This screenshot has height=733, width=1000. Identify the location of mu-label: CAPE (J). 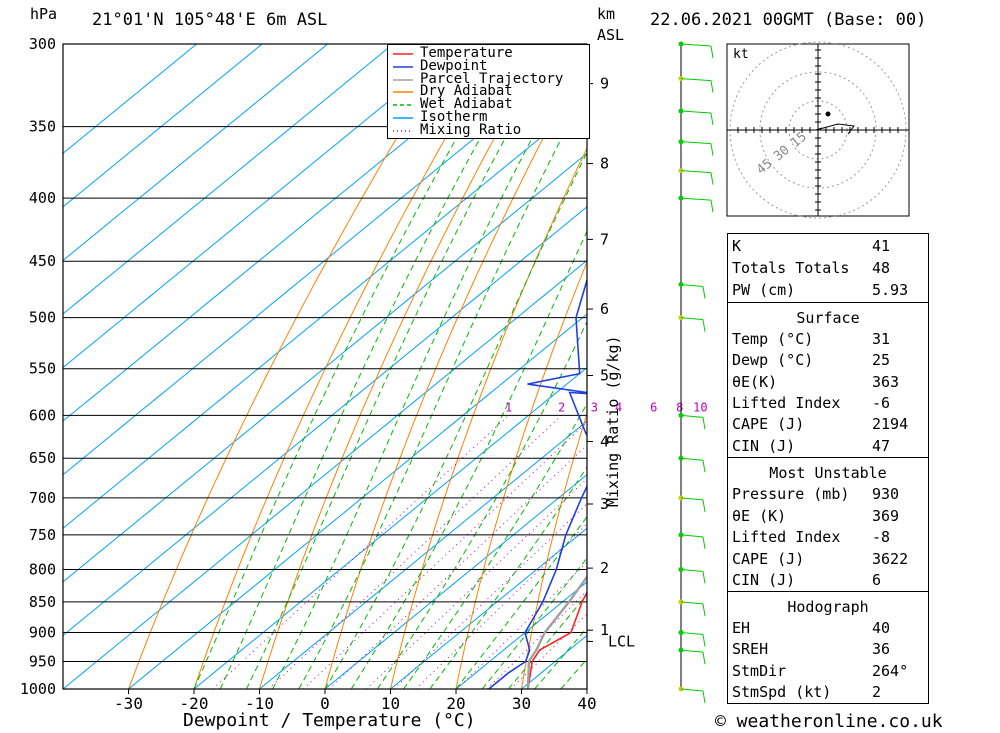
(768, 559).